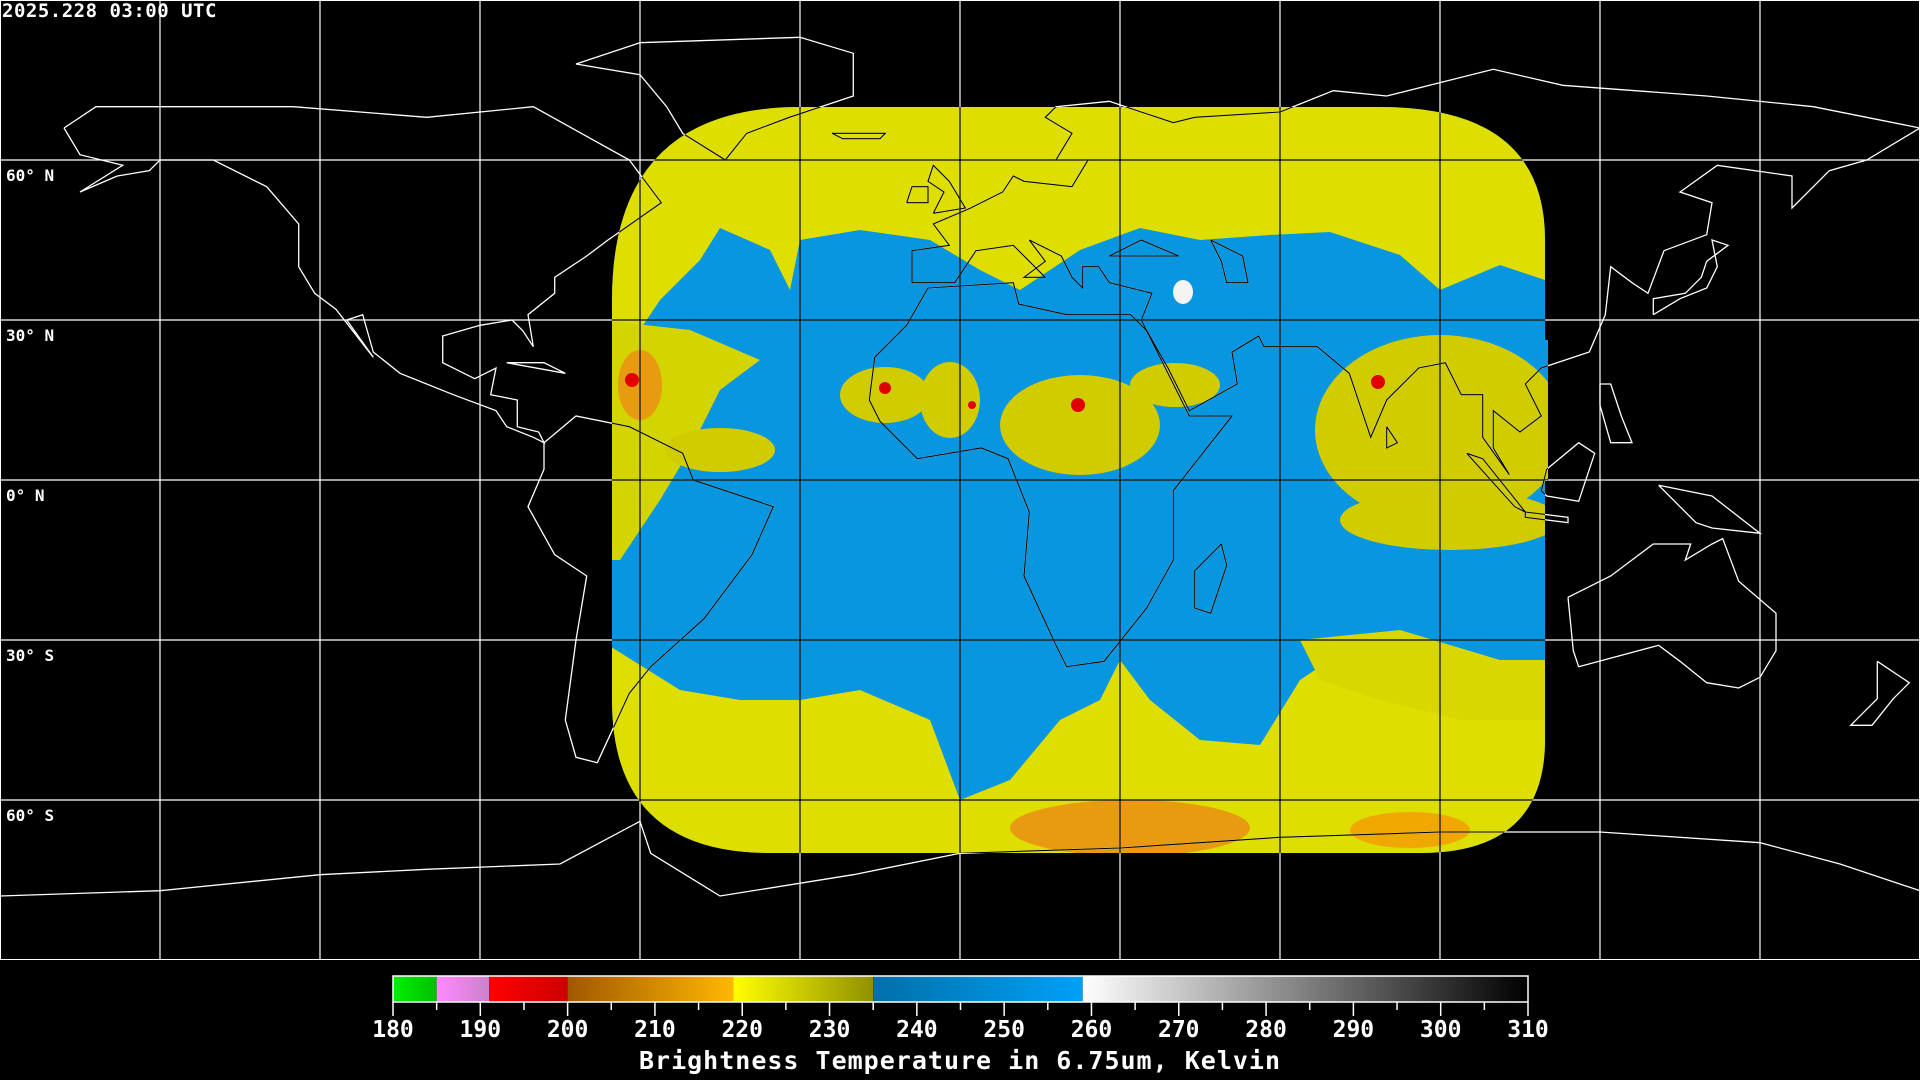  What do you see at coordinates (1536, 517) in the screenshot?
I see `coastline-java` at bounding box center [1536, 517].